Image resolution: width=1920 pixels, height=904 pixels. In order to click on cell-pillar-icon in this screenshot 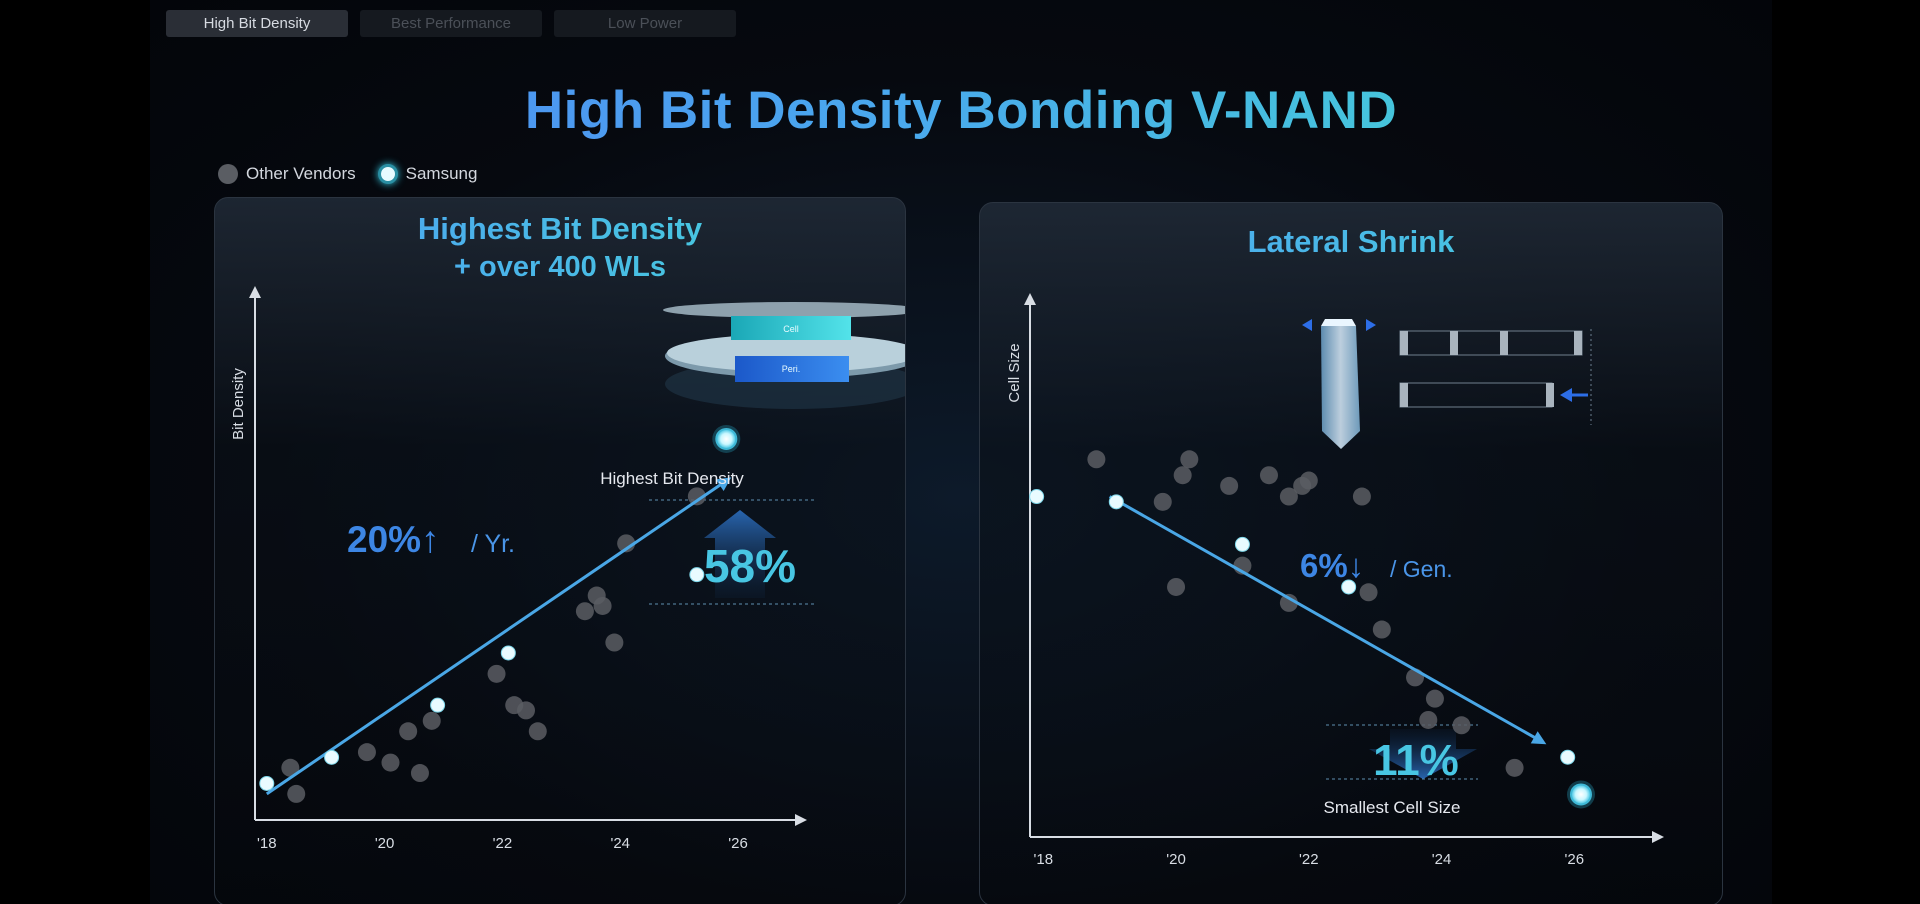, I will do `click(1339, 384)`.